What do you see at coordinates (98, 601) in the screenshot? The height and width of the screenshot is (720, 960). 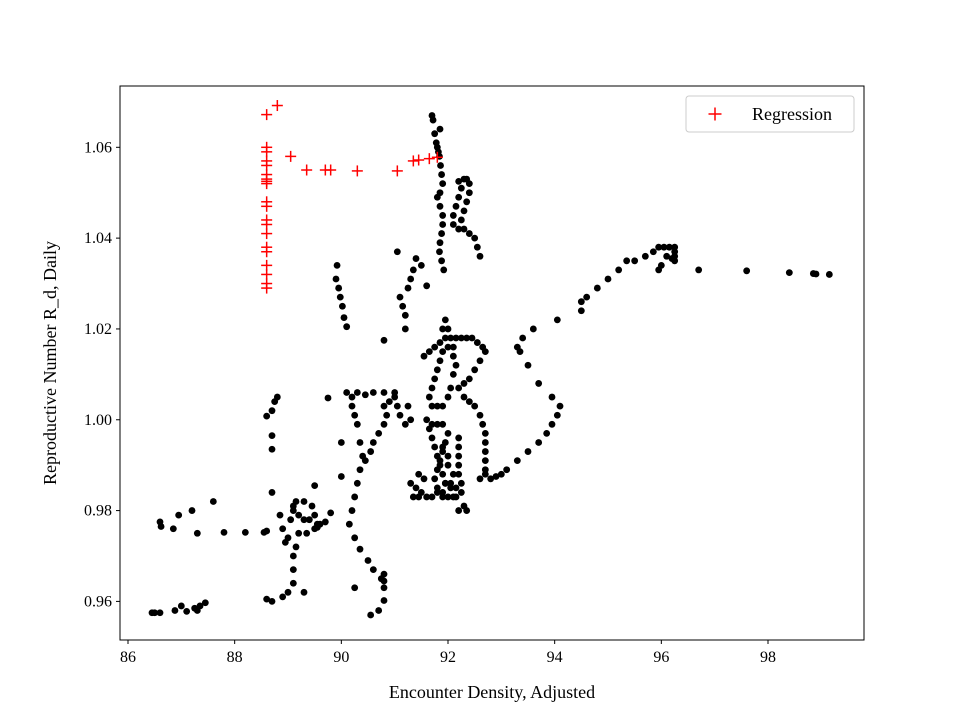 I see `y-tick-label: 0.96` at bounding box center [98, 601].